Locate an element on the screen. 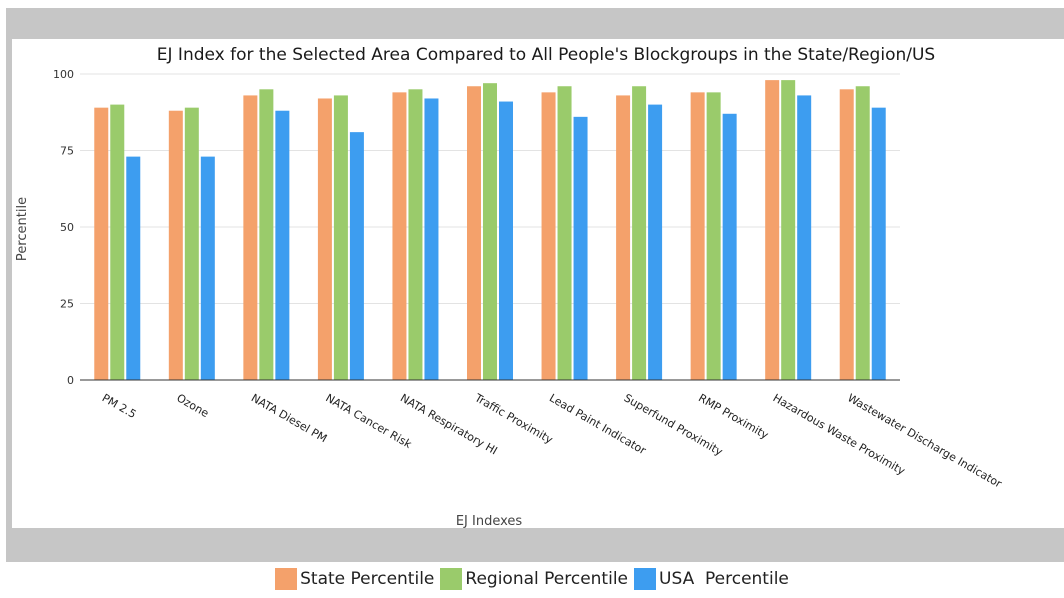  legend-item: State Percentile is located at coordinates (354, 579).